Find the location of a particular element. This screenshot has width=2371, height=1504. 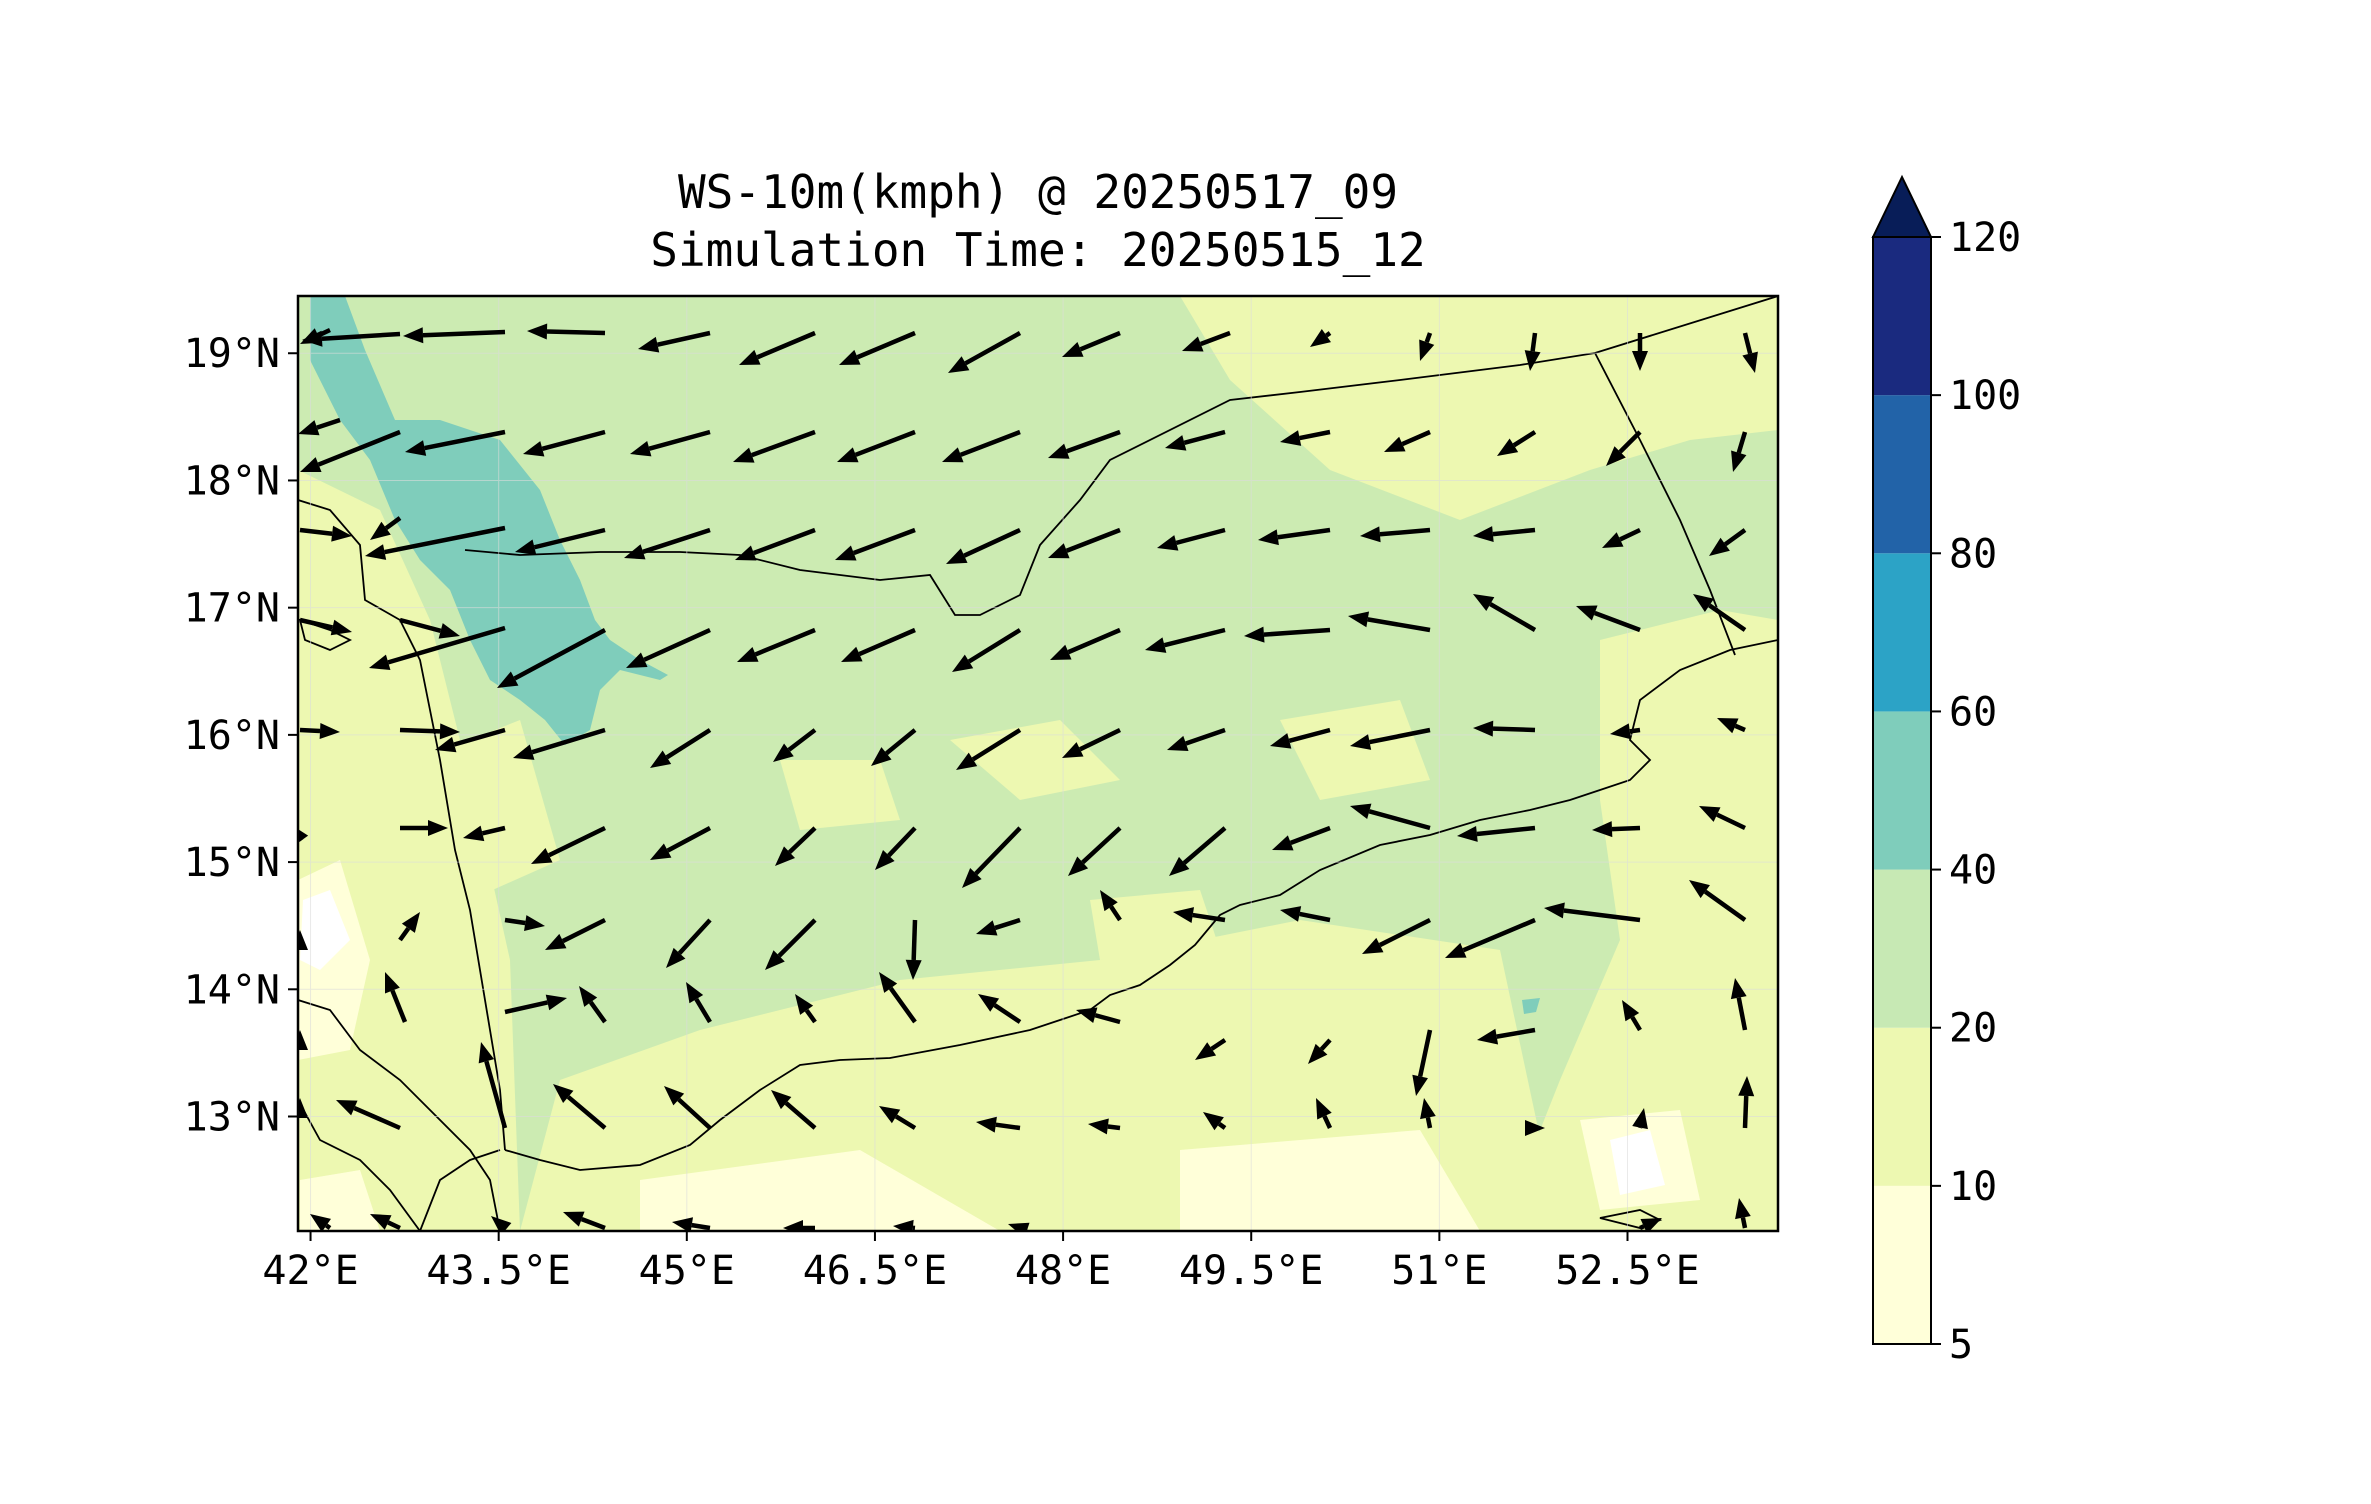

x-axis-ticks: 42°E 43.5°E 45°E 46.5°E 48°E 49.5°E 51°E 52.5°E is located at coordinates (980, 1262).